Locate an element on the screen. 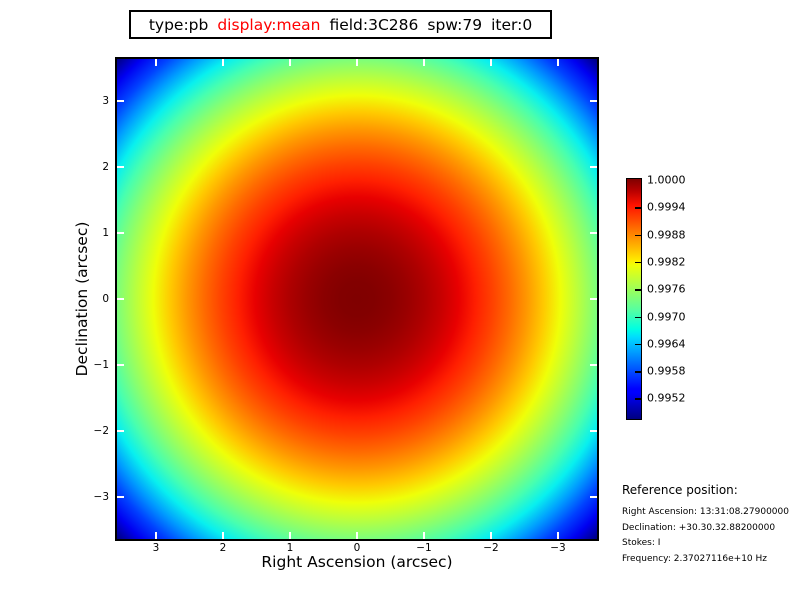 The image size is (800, 600). y-tick-label: −3 is located at coordinates (101, 497).